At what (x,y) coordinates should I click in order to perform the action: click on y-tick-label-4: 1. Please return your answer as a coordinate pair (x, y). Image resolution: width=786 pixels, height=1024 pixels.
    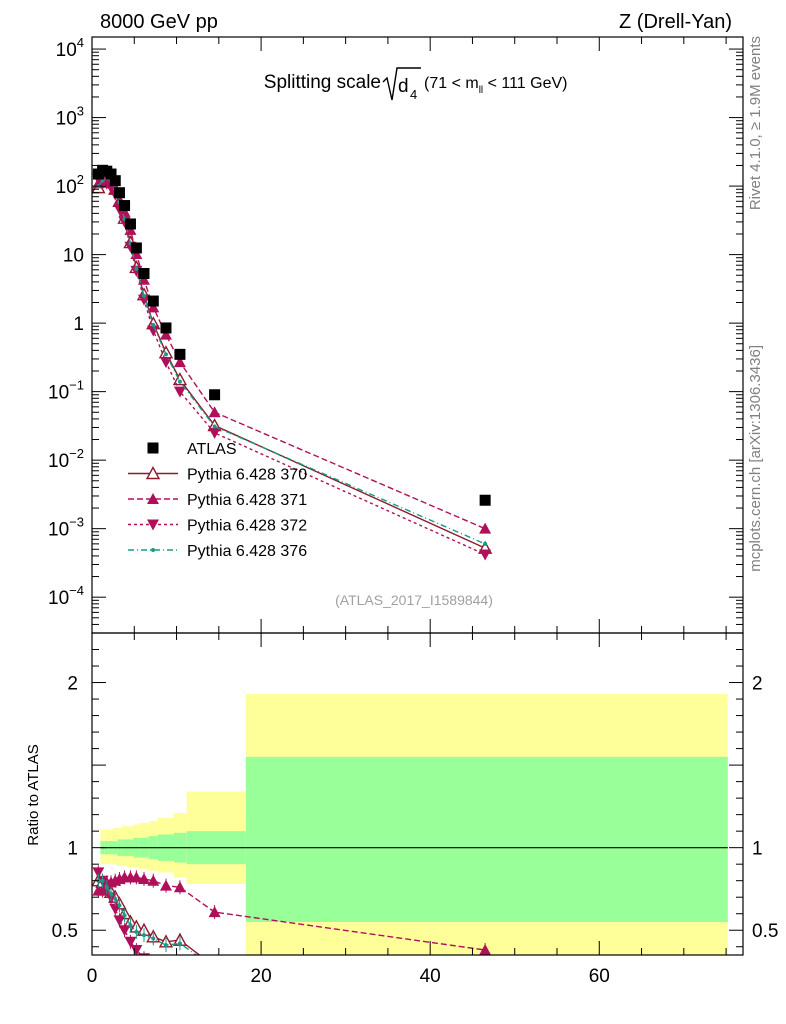
    Looking at the image, I should click on (78, 324).